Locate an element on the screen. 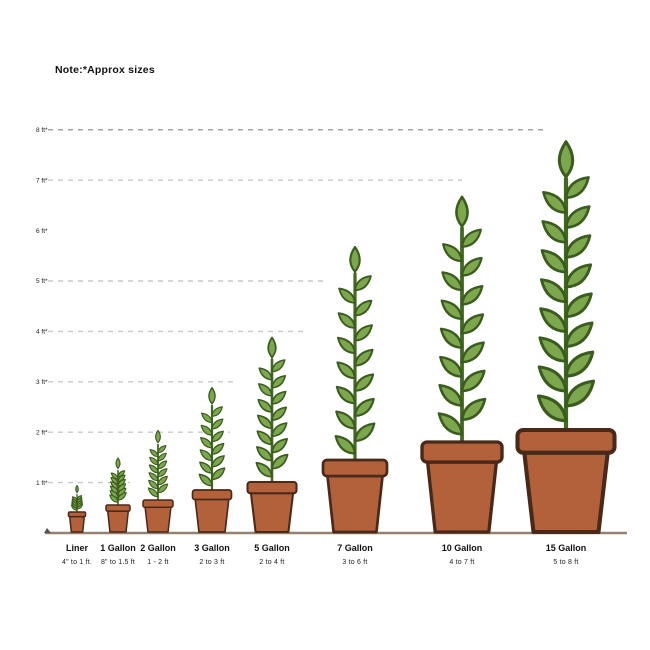 The width and height of the screenshot is (650, 650). ytick-label-7ft: 7 ft* is located at coordinates (42, 180).